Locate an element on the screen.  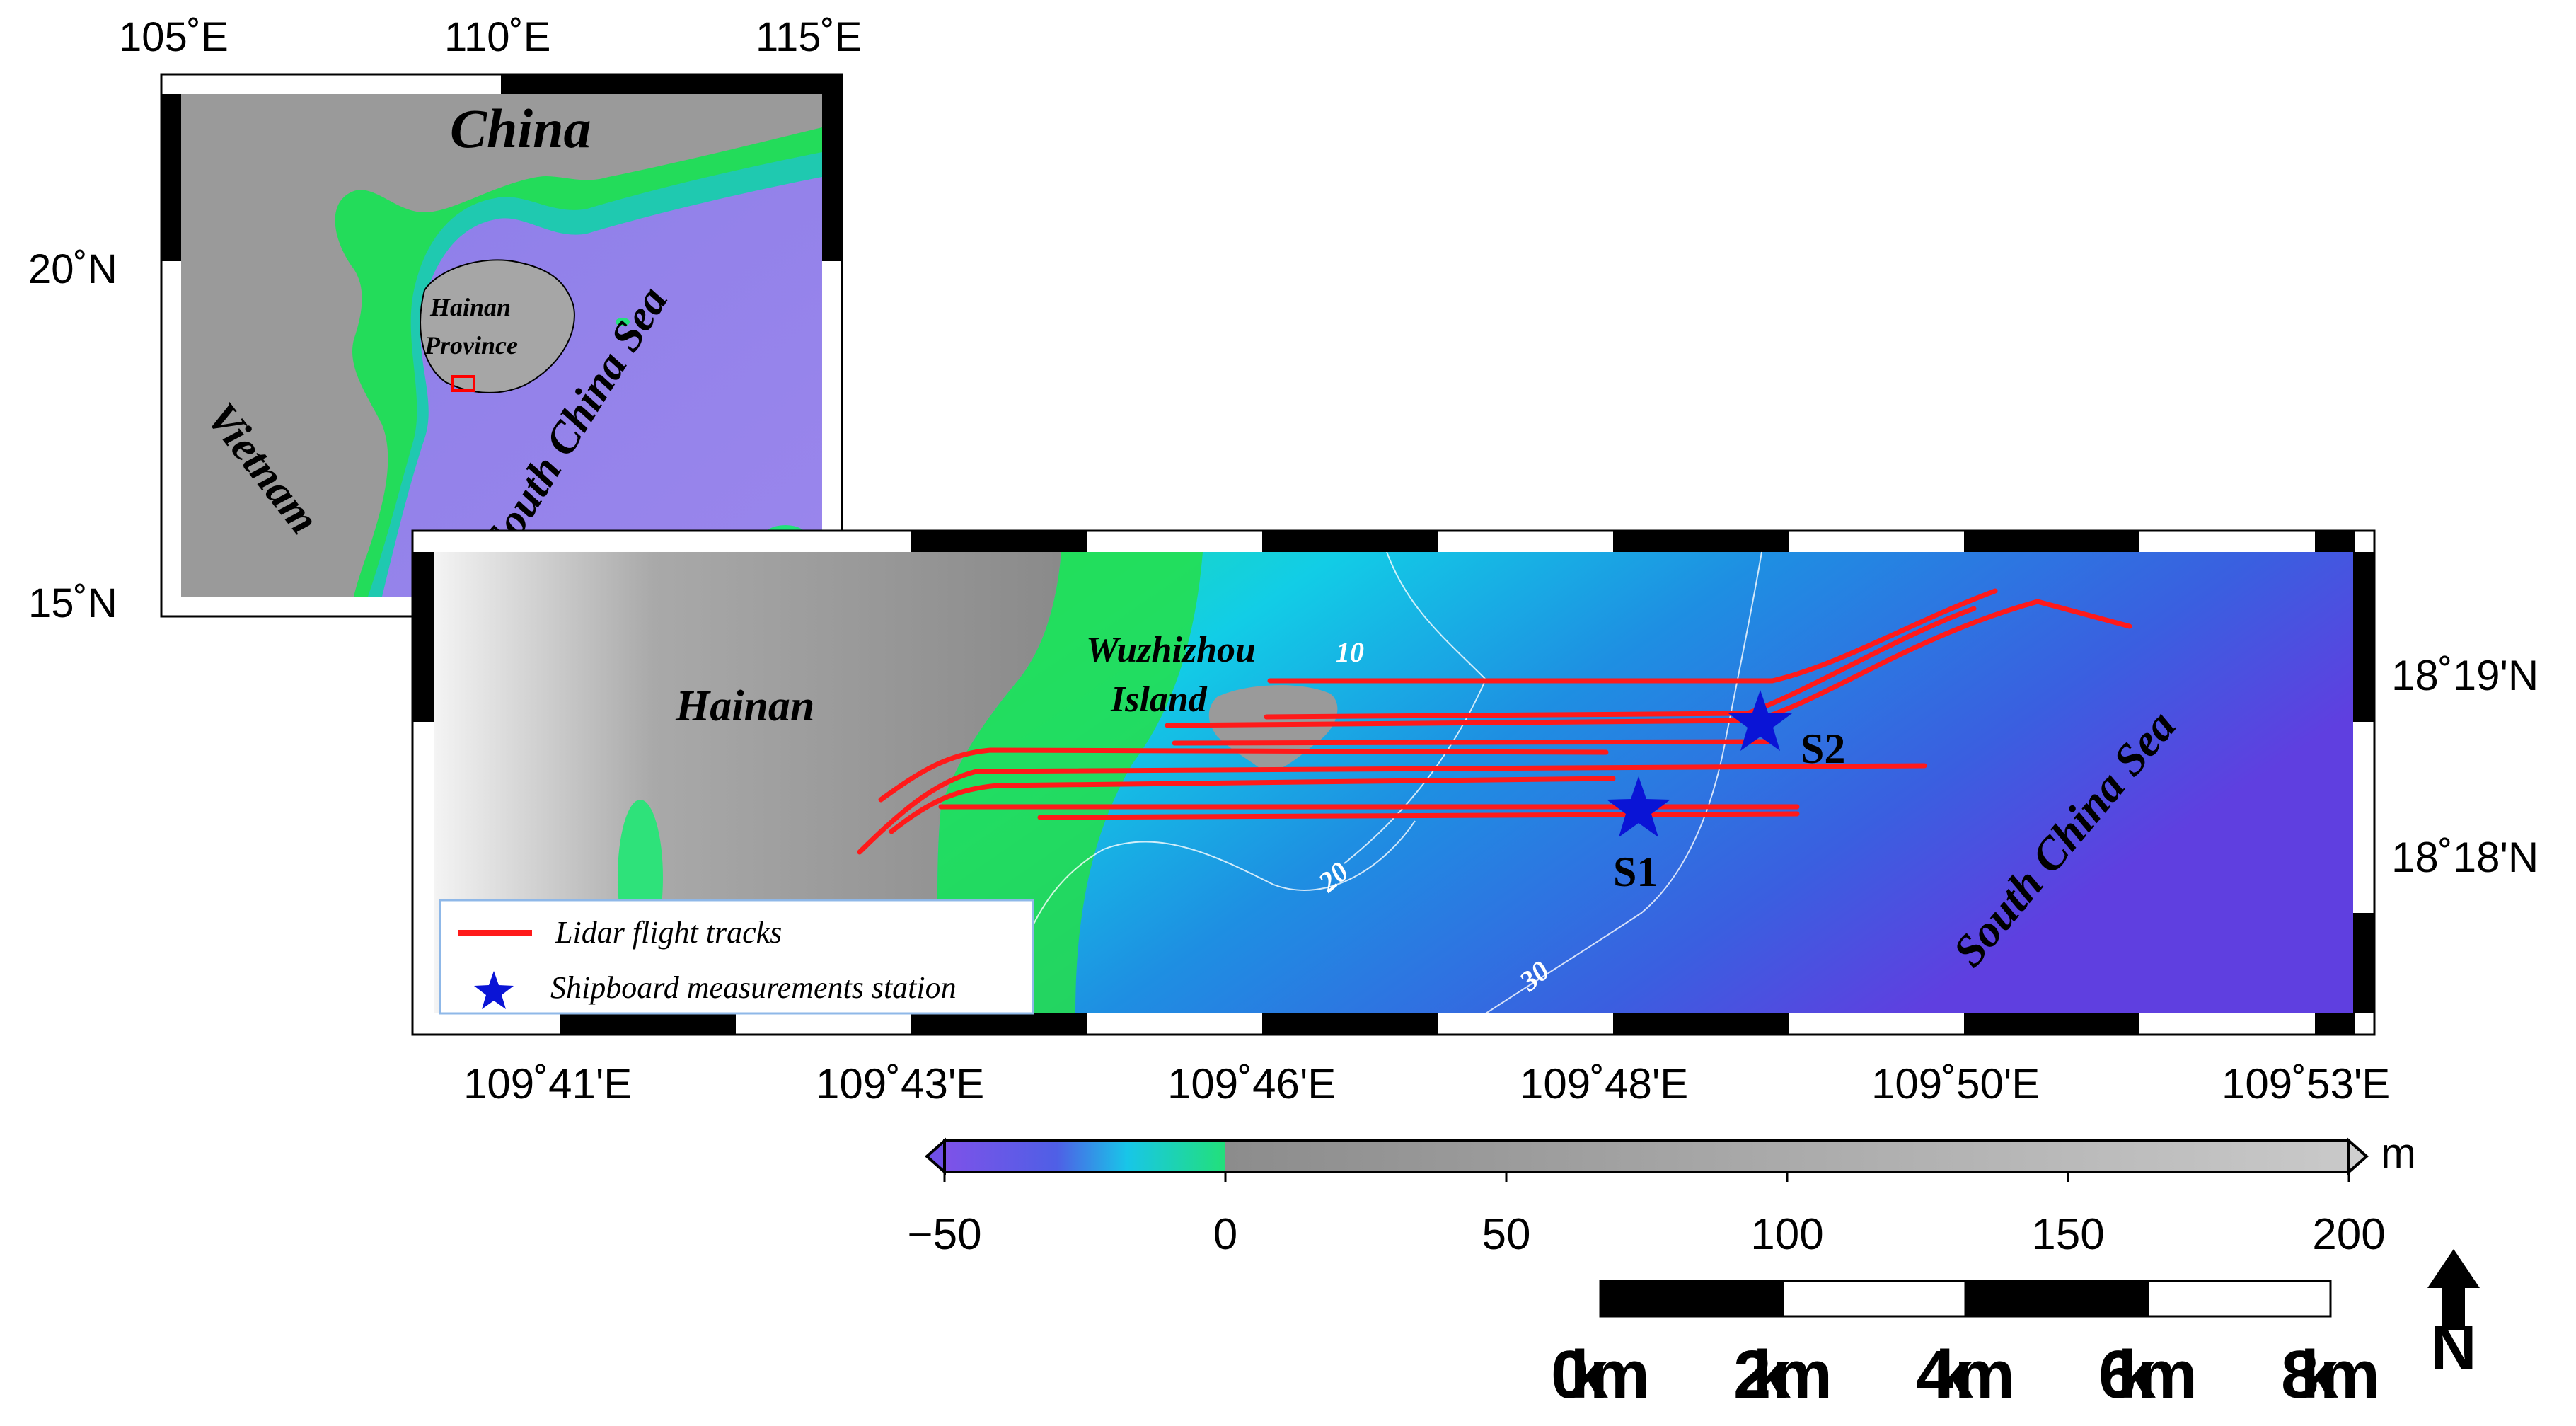
inset-lat-tick-15: 15˚N is located at coordinates (72, 603).